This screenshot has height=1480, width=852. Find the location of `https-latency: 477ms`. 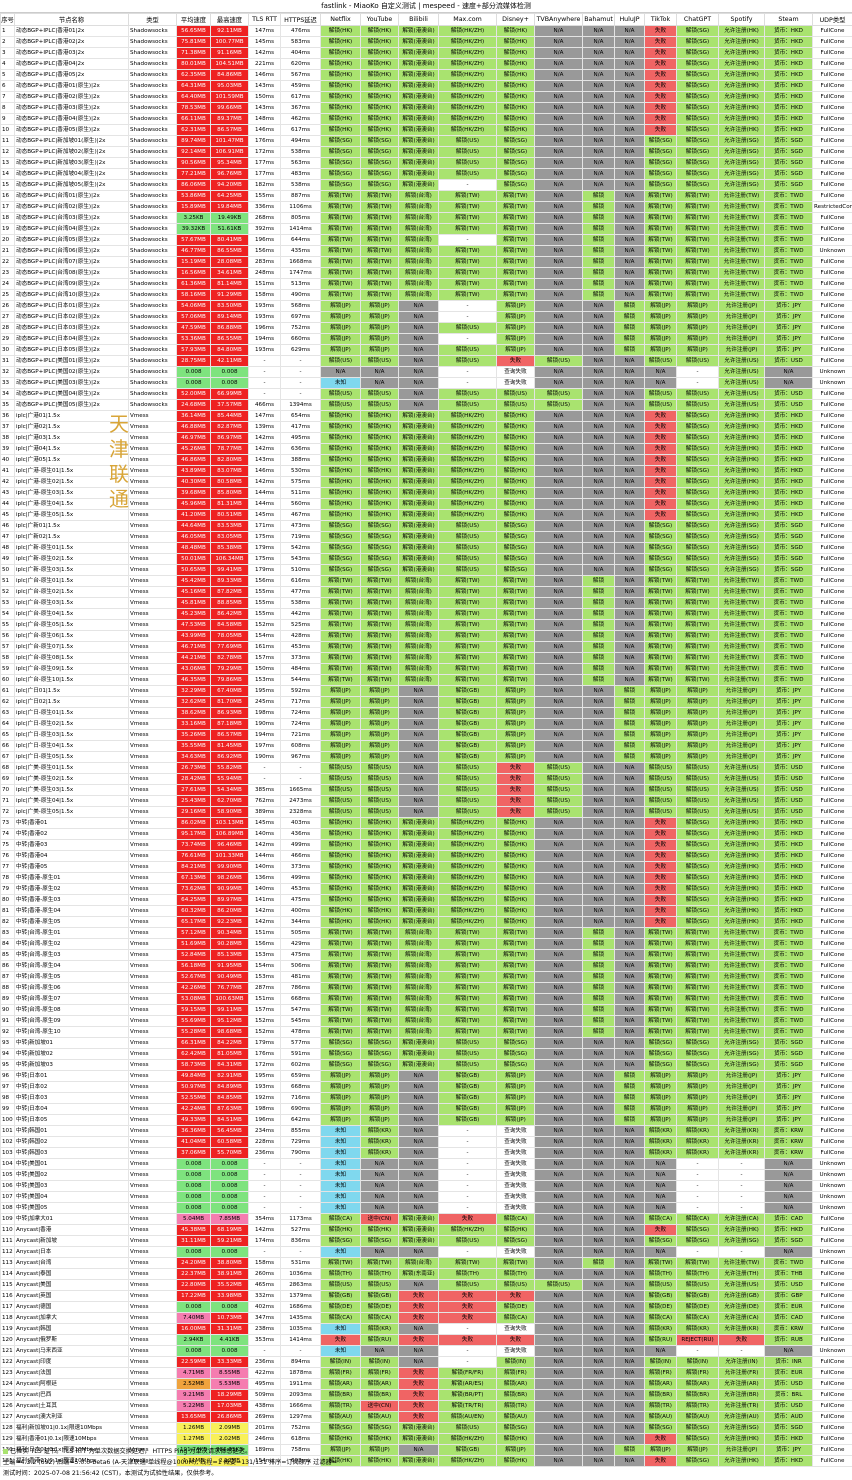

https-latency: 477ms is located at coordinates (300, 592).